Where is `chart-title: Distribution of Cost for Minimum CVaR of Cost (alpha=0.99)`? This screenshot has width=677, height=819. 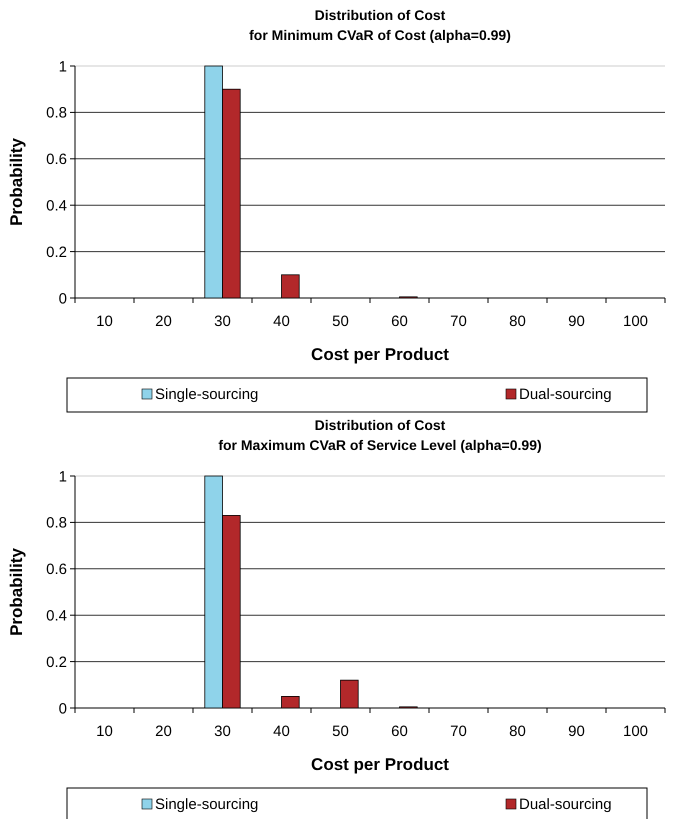
chart-title: Distribution of Cost for Minimum CVaR of Cost (alpha=0.99) is located at coordinates (380, 25).